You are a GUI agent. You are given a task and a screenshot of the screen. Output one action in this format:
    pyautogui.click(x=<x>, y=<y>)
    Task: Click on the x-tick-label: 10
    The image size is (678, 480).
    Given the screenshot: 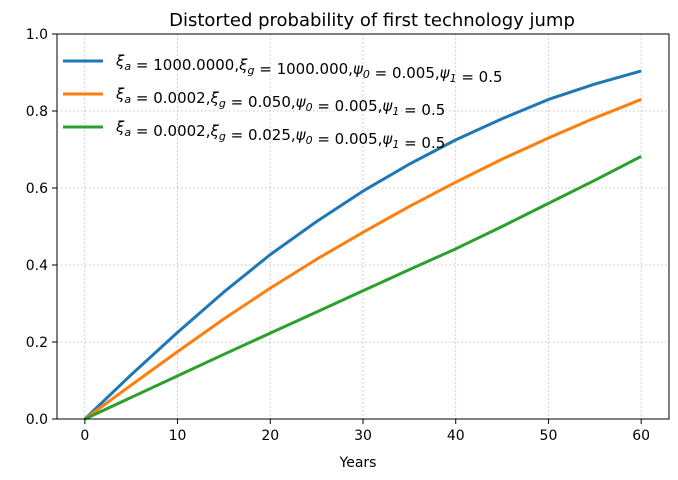 What is the action you would take?
    pyautogui.click(x=178, y=436)
    